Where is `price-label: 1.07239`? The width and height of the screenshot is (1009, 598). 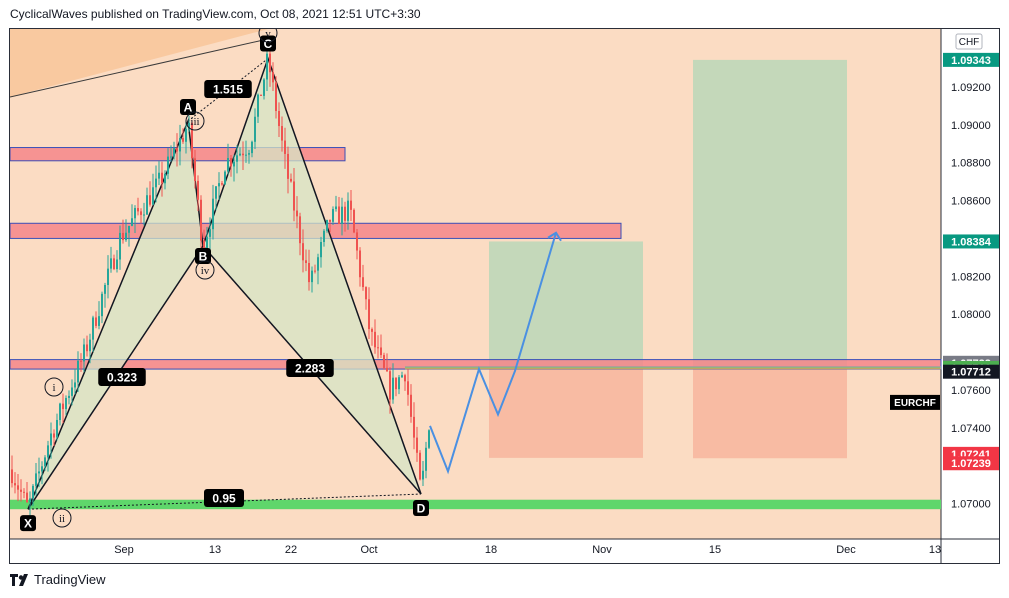
price-label: 1.07239 is located at coordinates (971, 464).